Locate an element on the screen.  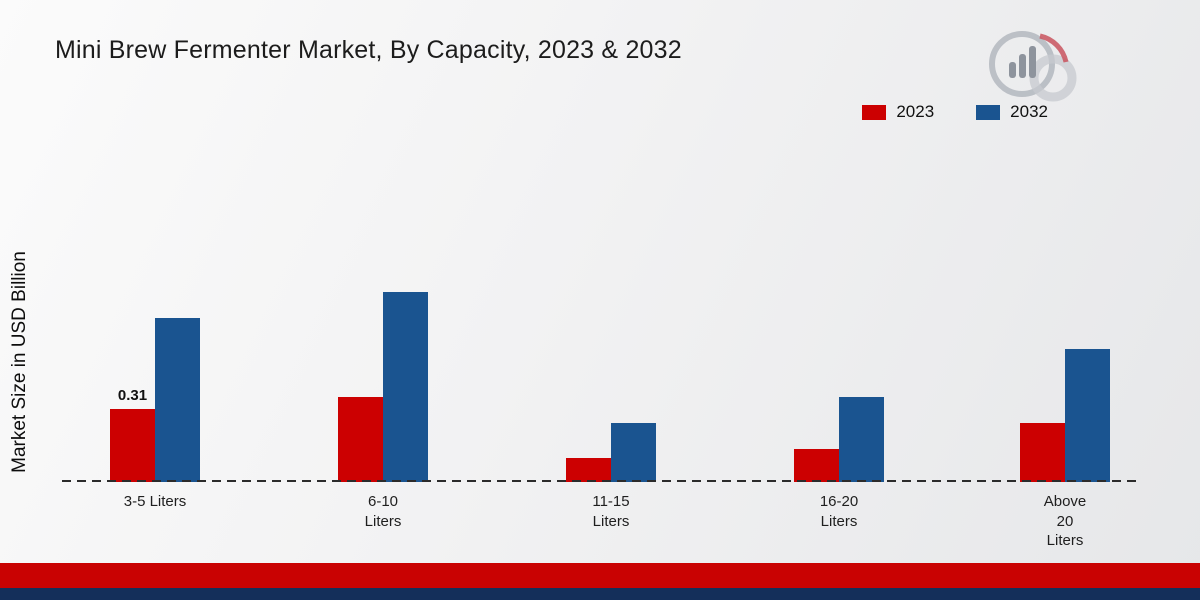
bar-value-label: 0.31 is located at coordinates (132, 395).